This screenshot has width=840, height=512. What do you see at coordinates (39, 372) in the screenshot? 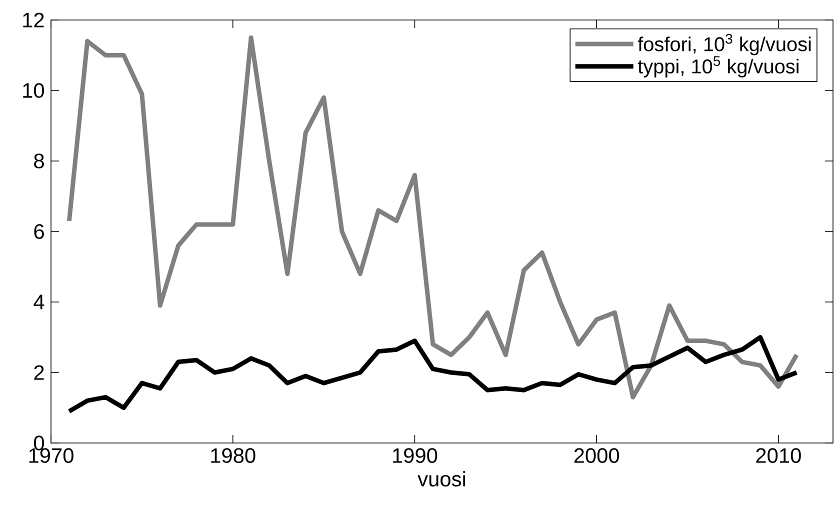
I see `y-tick-label: 2` at bounding box center [39, 372].